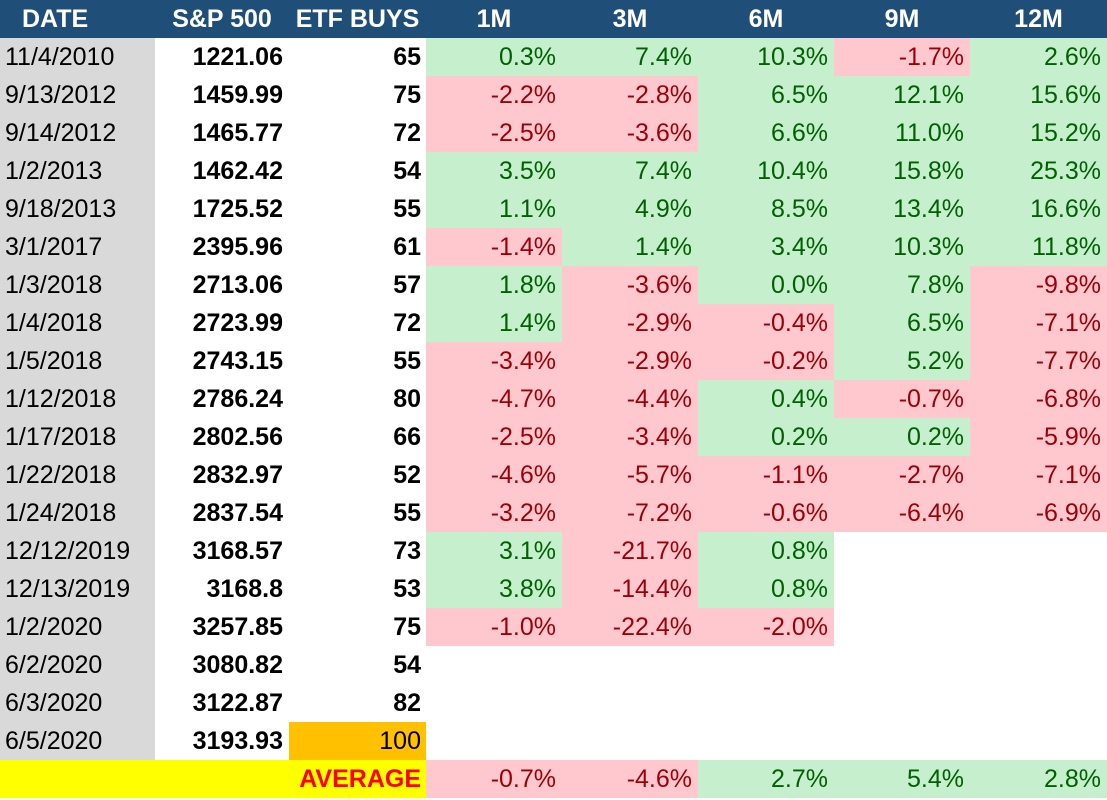 The height and width of the screenshot is (800, 1107). I want to click on return-6m-cell: 10.4%, so click(766, 171).